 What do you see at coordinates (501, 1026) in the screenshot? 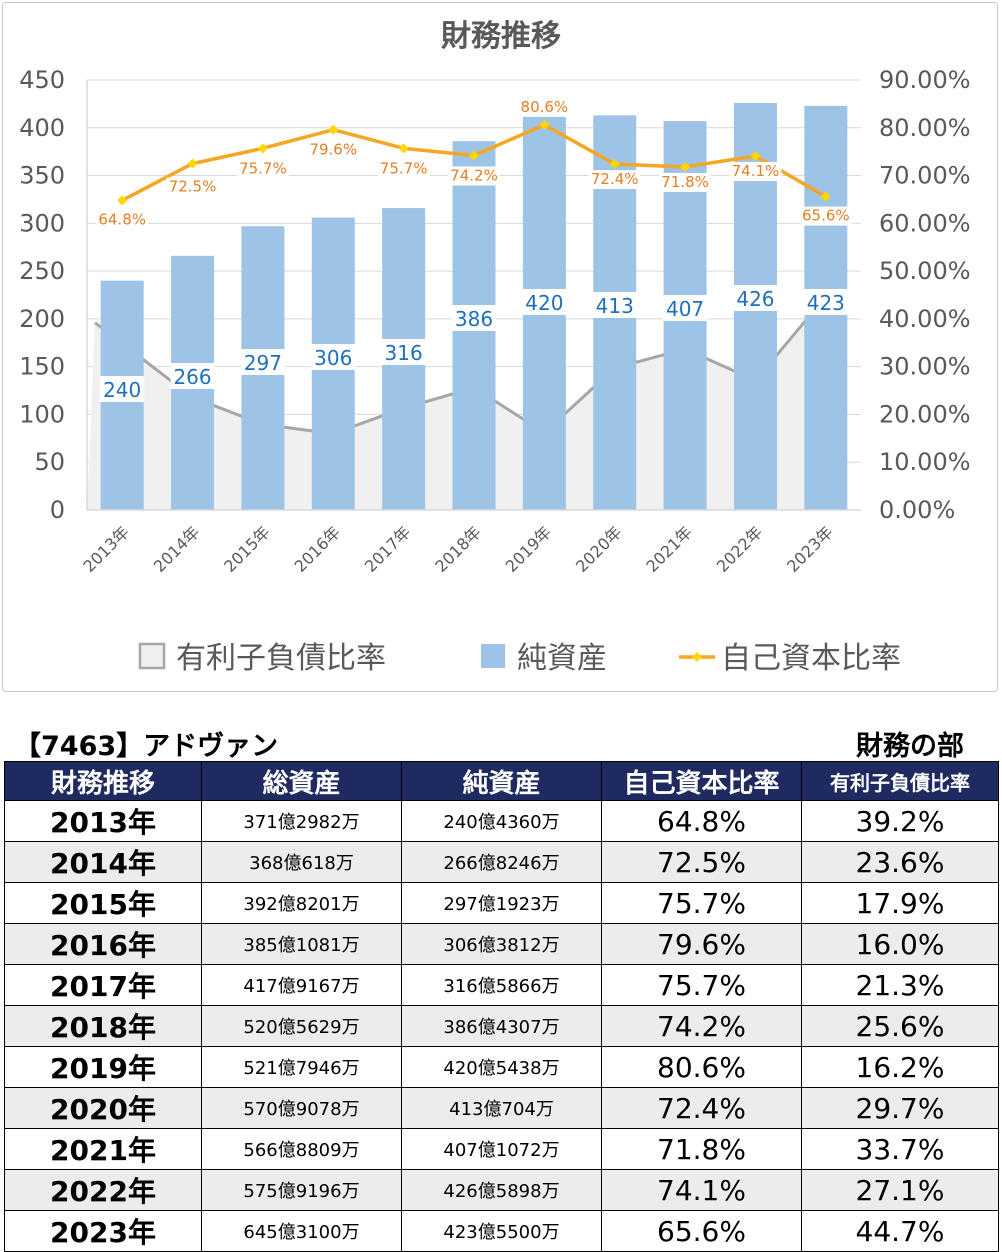
I see `table-cell: 386億4307万` at bounding box center [501, 1026].